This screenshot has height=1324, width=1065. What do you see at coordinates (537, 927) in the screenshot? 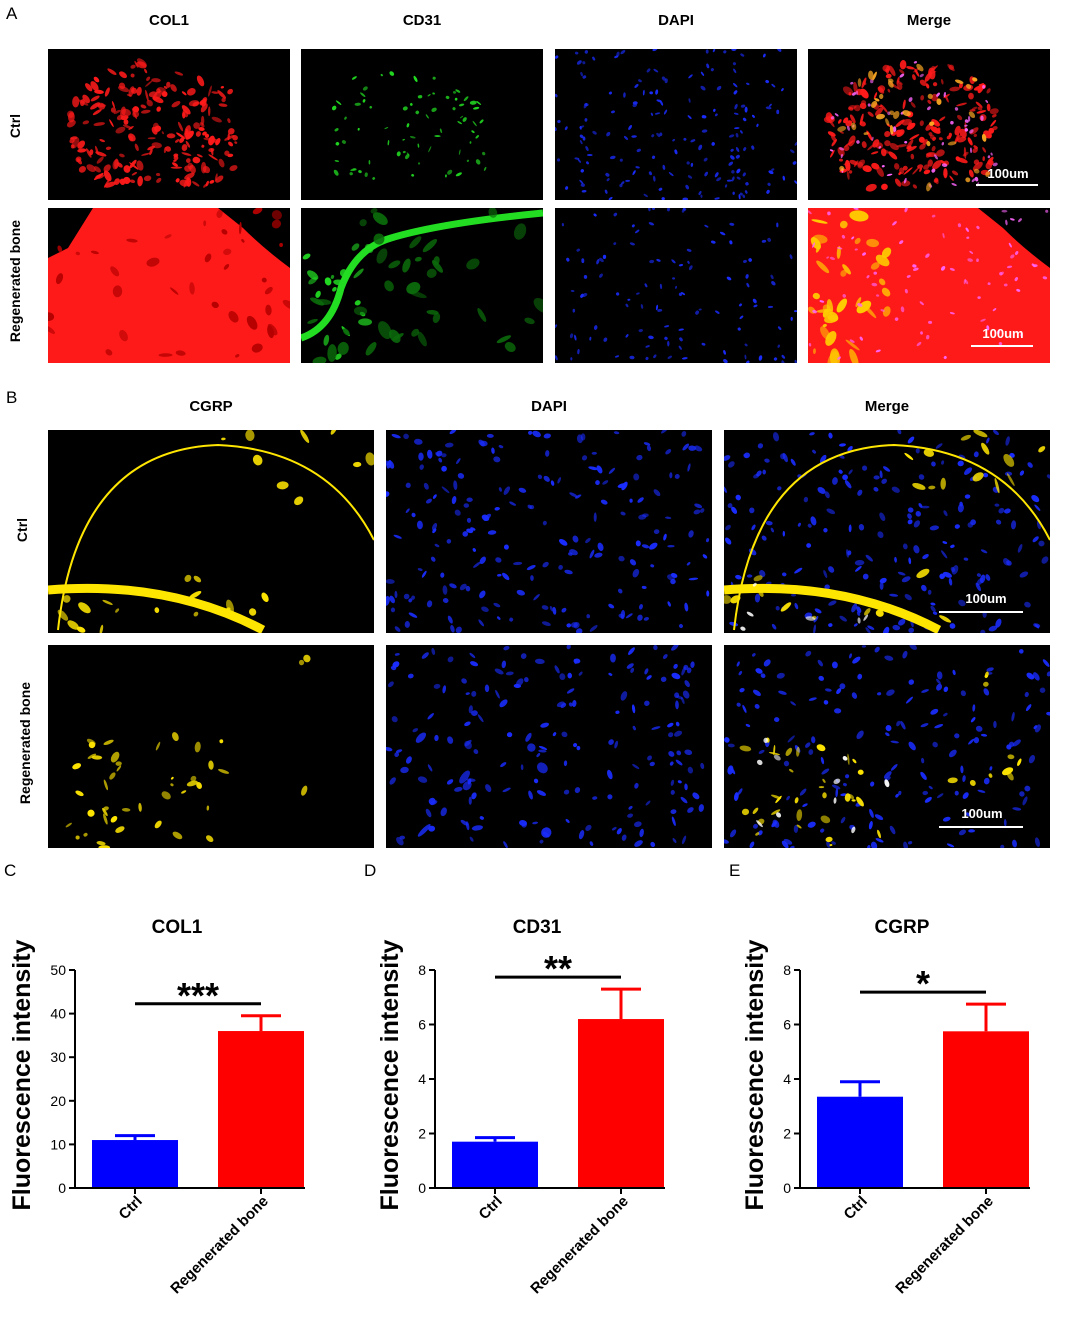
I see `chart-title: CD31` at bounding box center [537, 927].